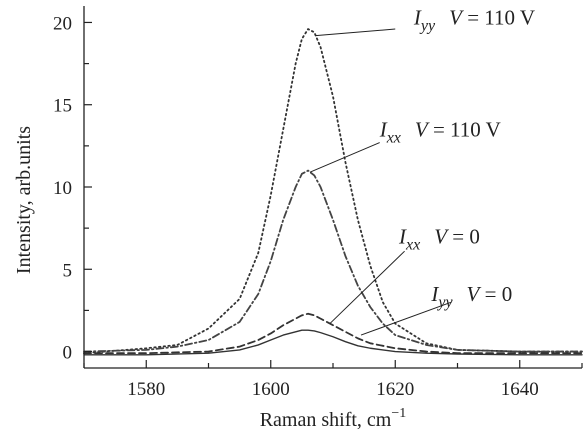 This screenshot has width=583, height=437. Describe the element at coordinates (146, 389) in the screenshot. I see `x-tick-label: 1580` at that location.